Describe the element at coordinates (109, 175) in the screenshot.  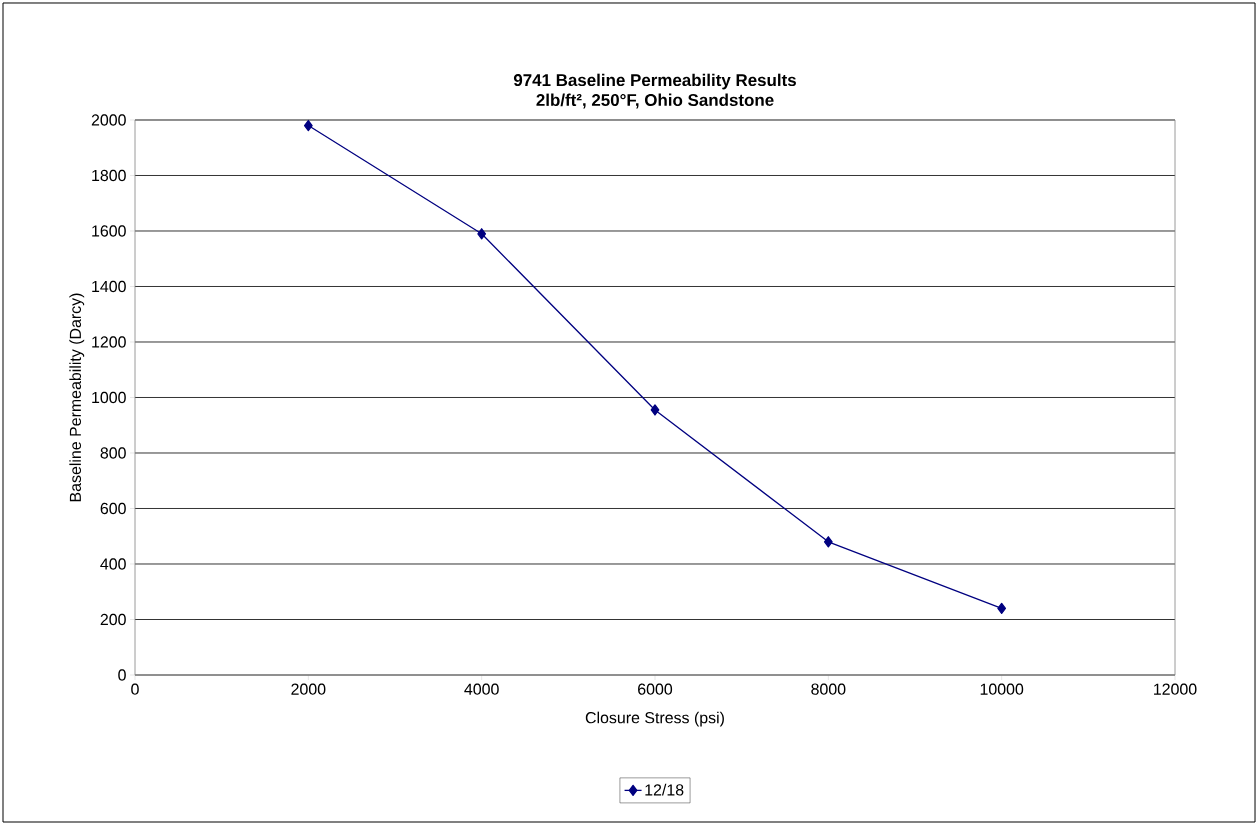
I see `y-tick-label: 1800` at that location.